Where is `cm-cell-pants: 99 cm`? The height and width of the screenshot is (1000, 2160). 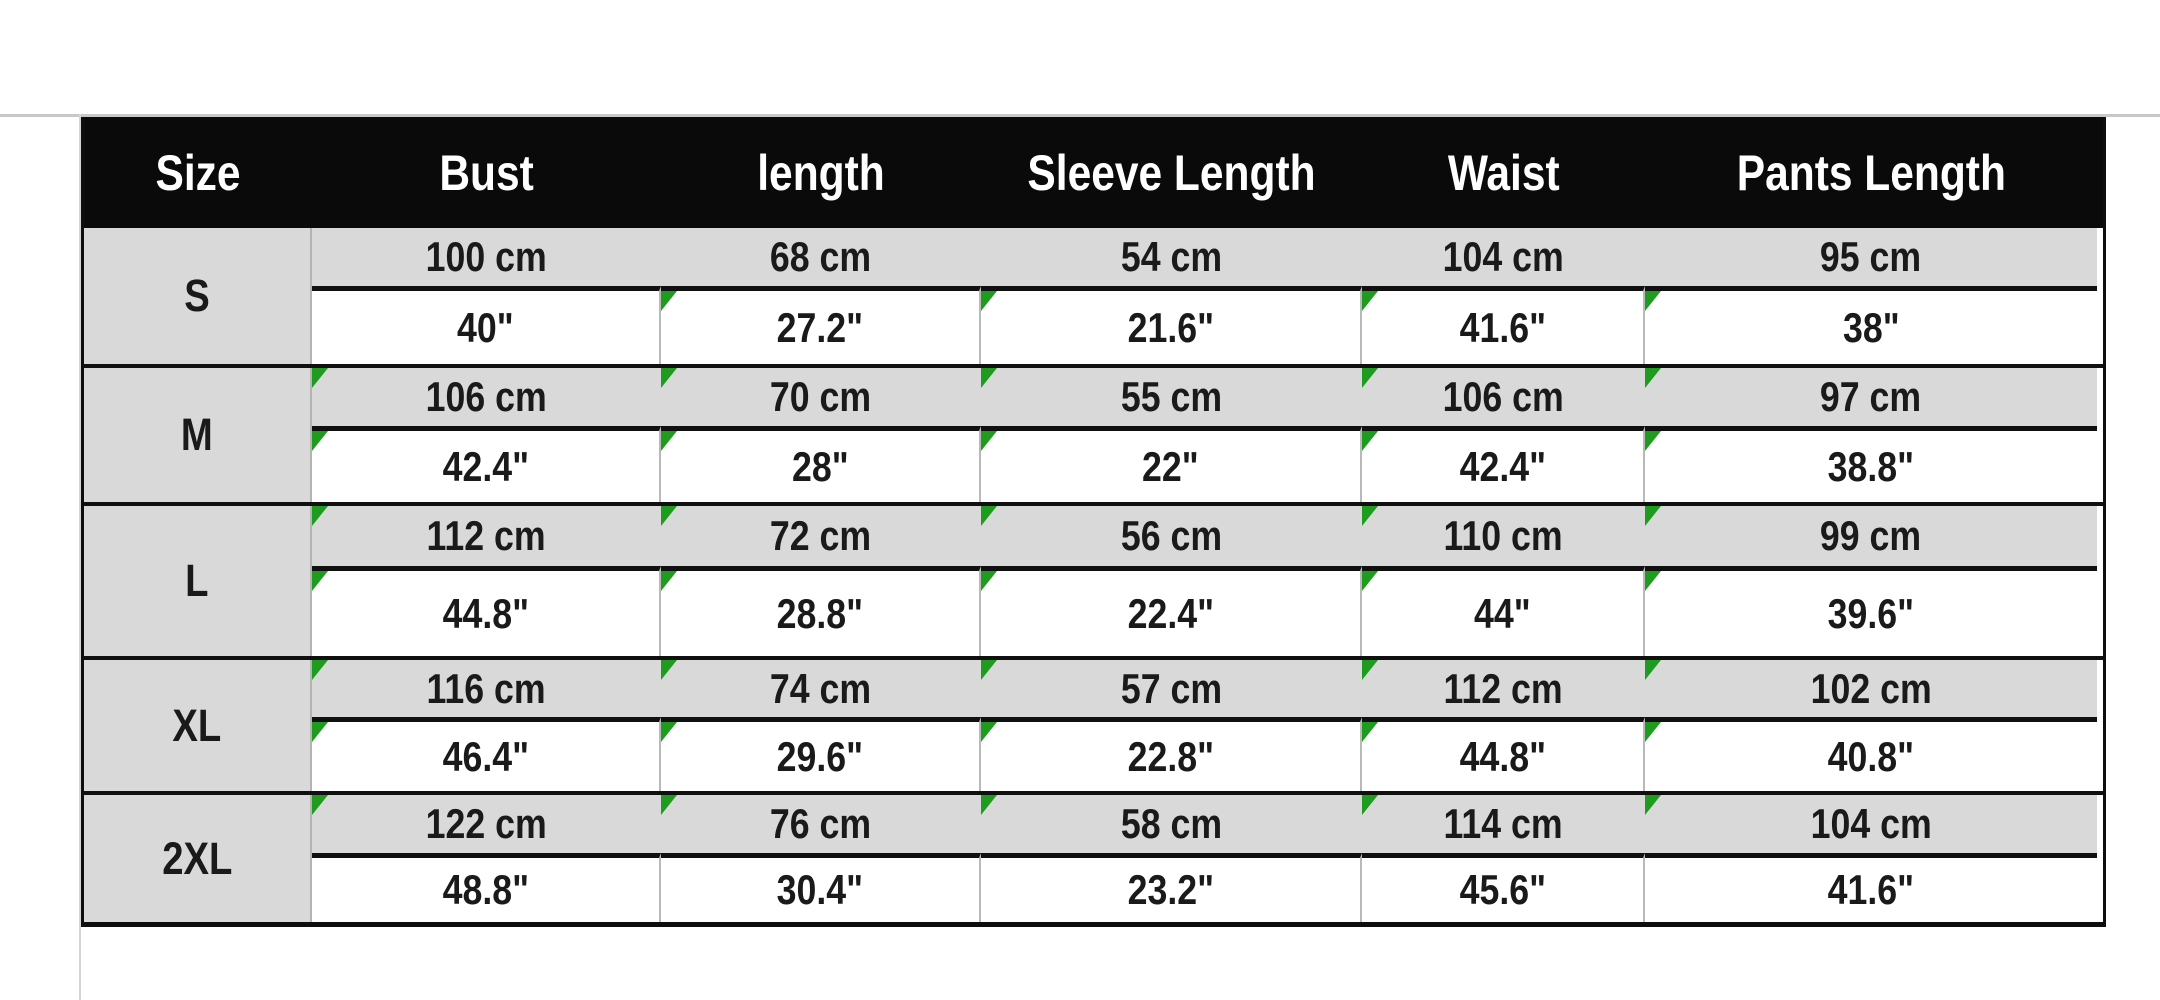 cm-cell-pants: 99 cm is located at coordinates (1871, 536).